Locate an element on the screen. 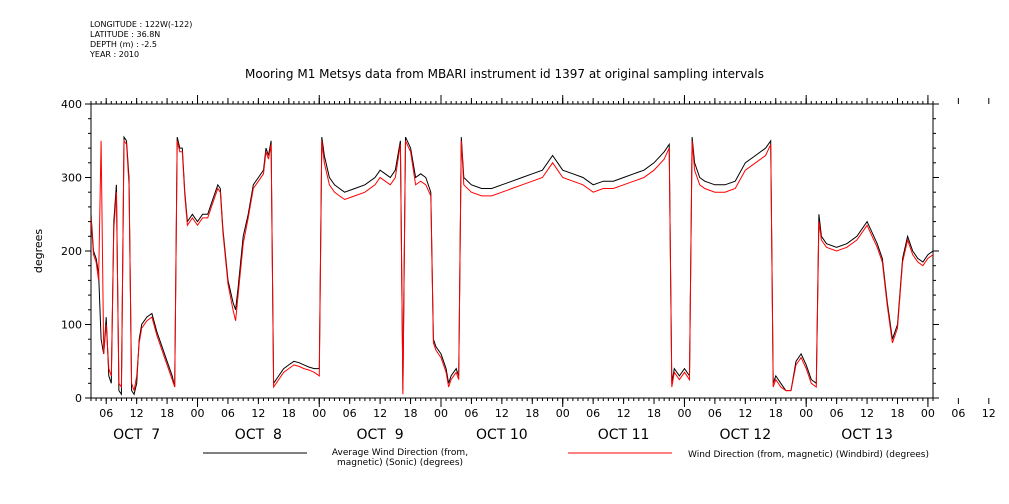 The image size is (1009, 504). x-day-label: OCT 9 is located at coordinates (380, 435).